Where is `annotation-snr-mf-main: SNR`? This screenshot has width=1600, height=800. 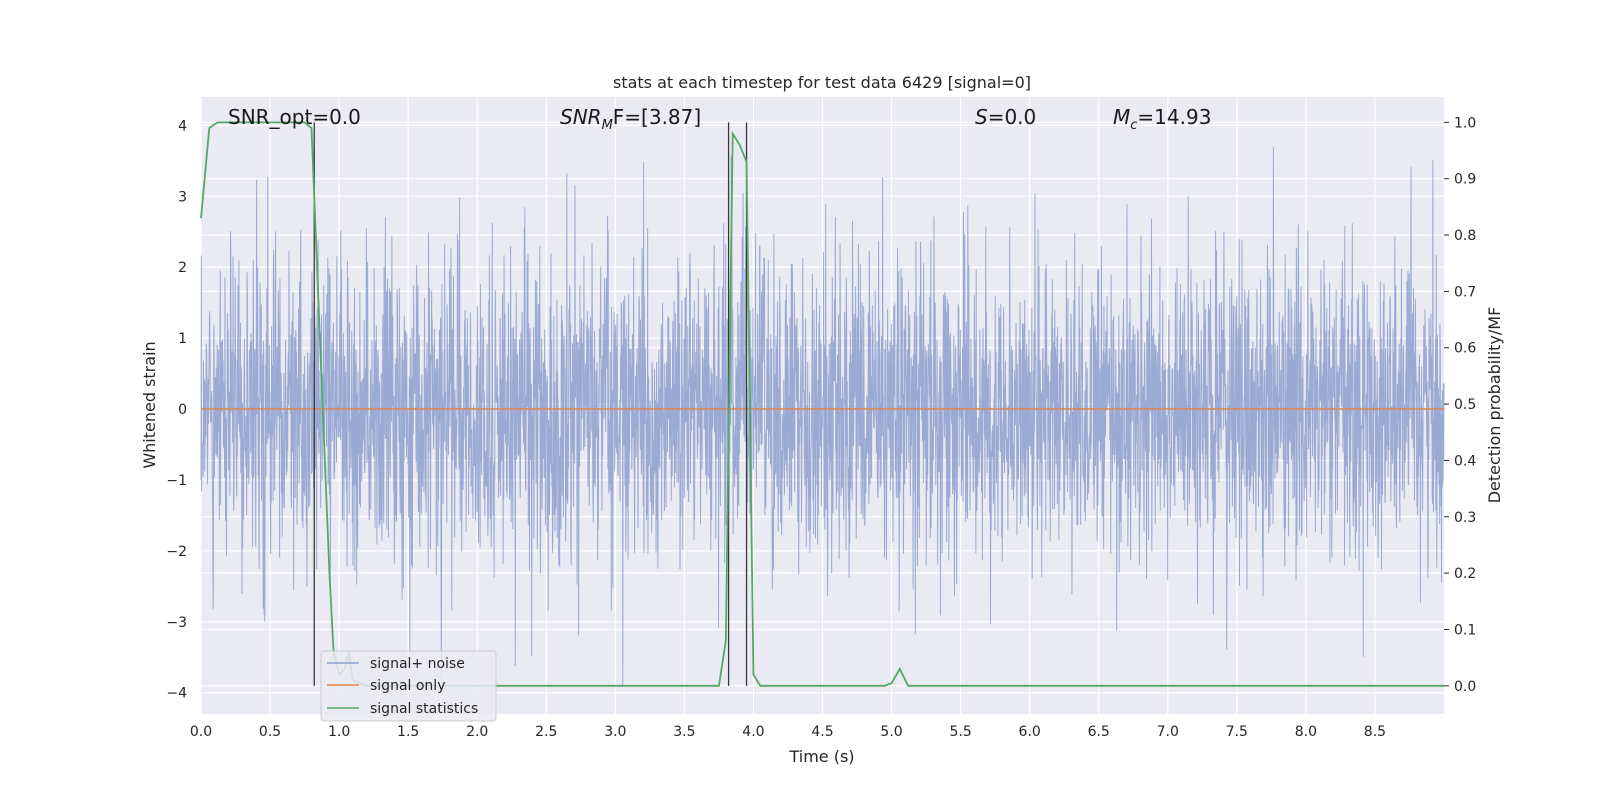 annotation-snr-mf-main: SNR is located at coordinates (581, 117).